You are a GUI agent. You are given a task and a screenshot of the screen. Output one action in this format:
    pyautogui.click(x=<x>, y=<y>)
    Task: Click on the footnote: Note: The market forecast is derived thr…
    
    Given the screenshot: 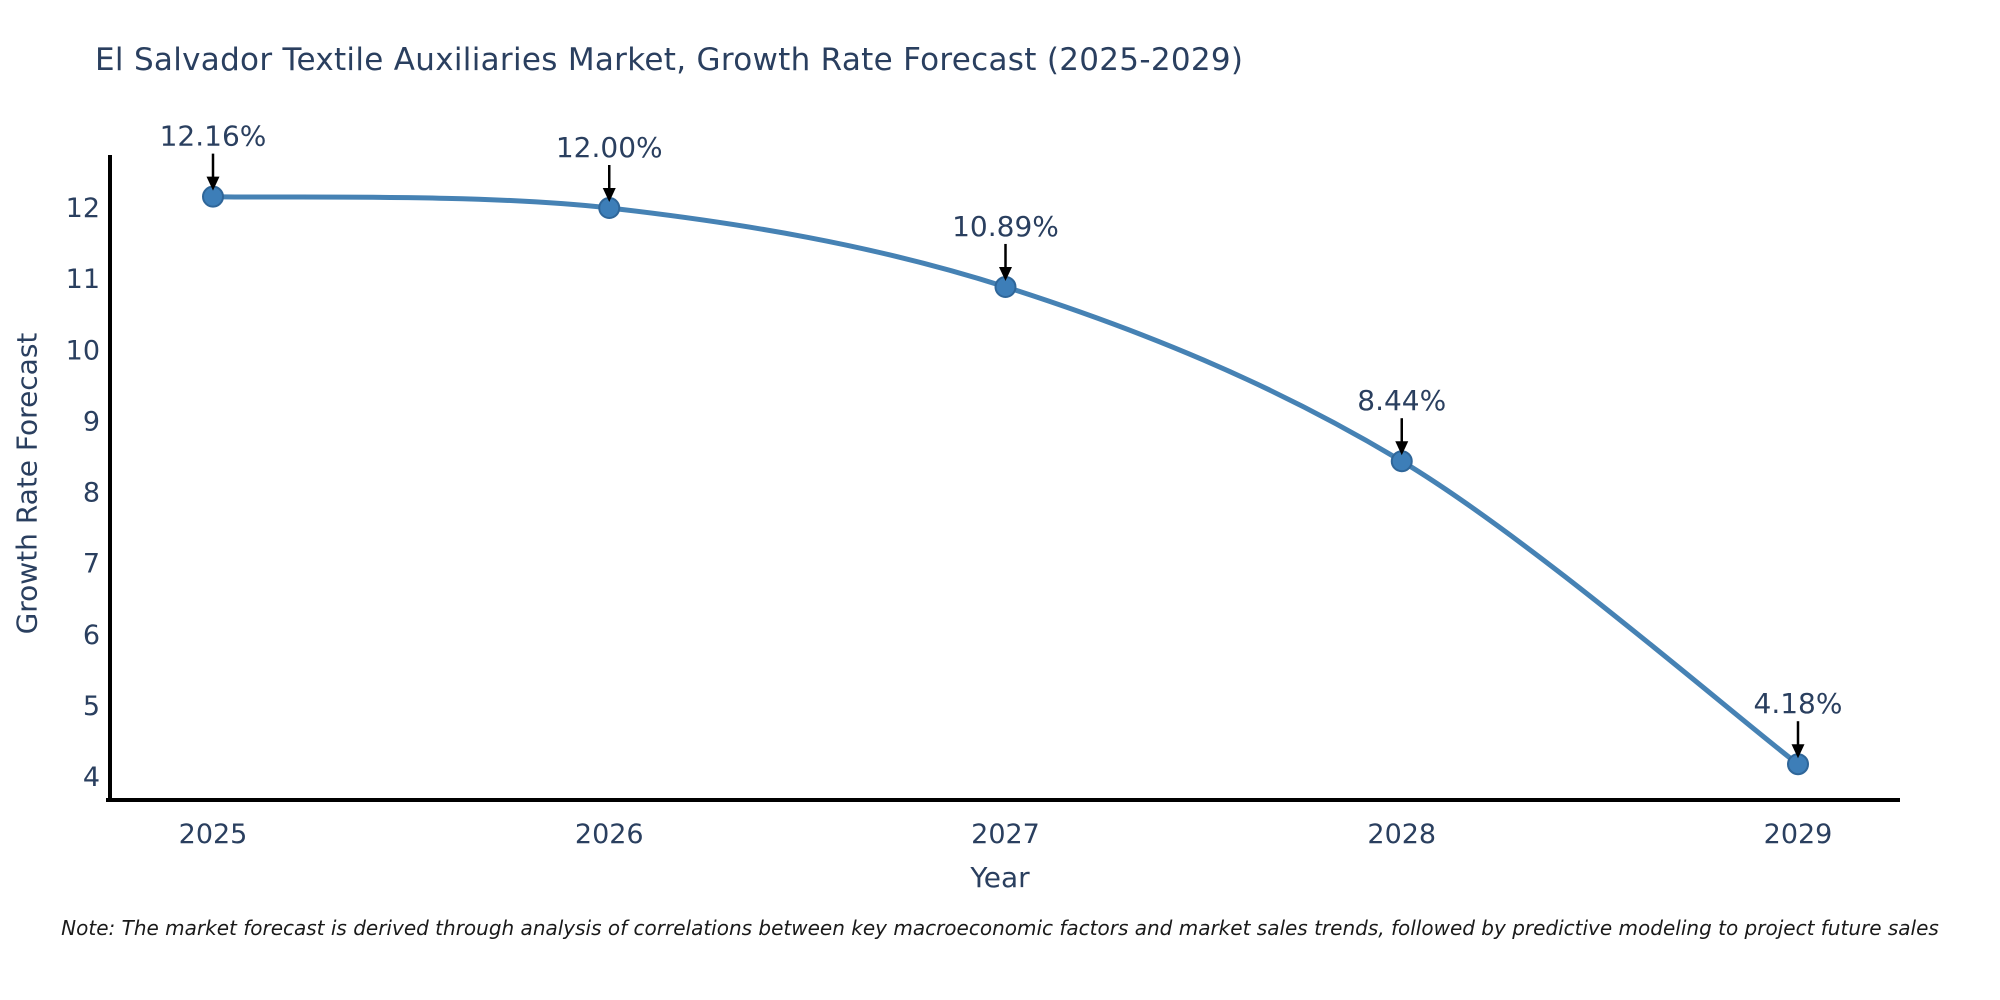 What is the action you would take?
    pyautogui.click(x=1000, y=928)
    